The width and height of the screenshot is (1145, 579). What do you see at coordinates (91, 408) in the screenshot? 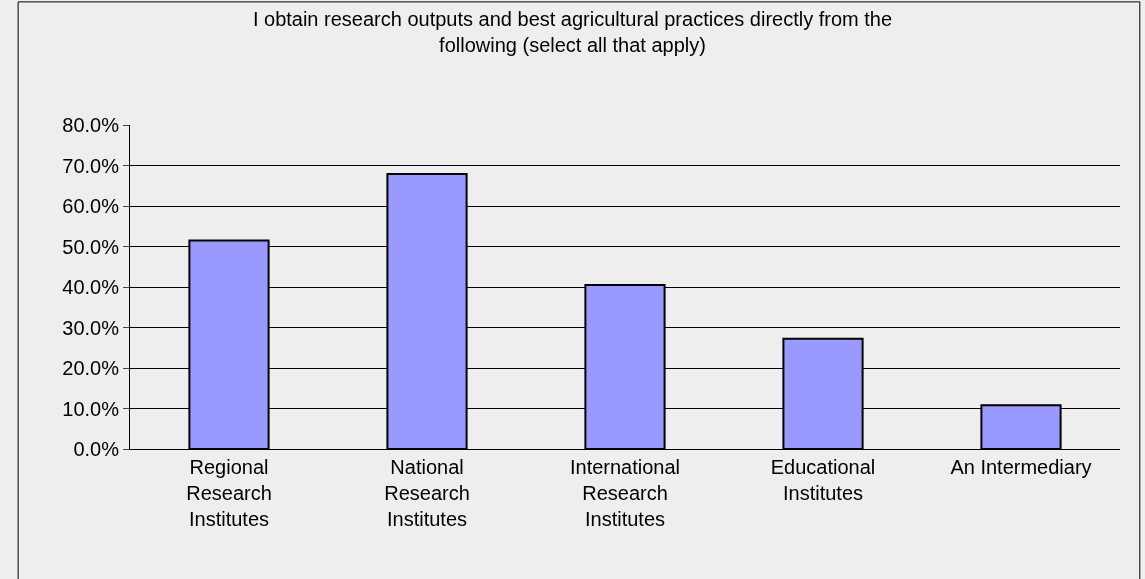
I see `y-tick-label: 10.0%` at bounding box center [91, 408].